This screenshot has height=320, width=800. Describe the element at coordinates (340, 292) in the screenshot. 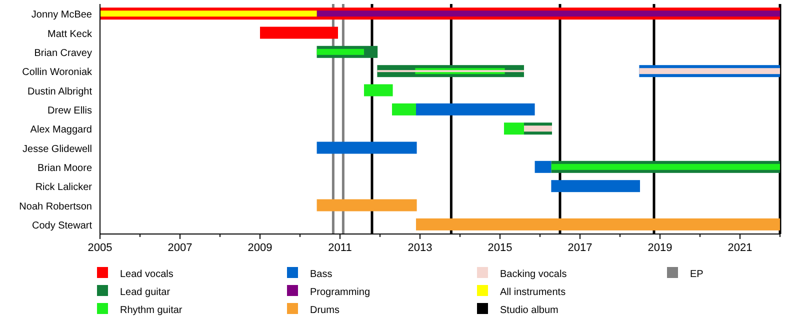

I see `legend-label: Programming` at that location.